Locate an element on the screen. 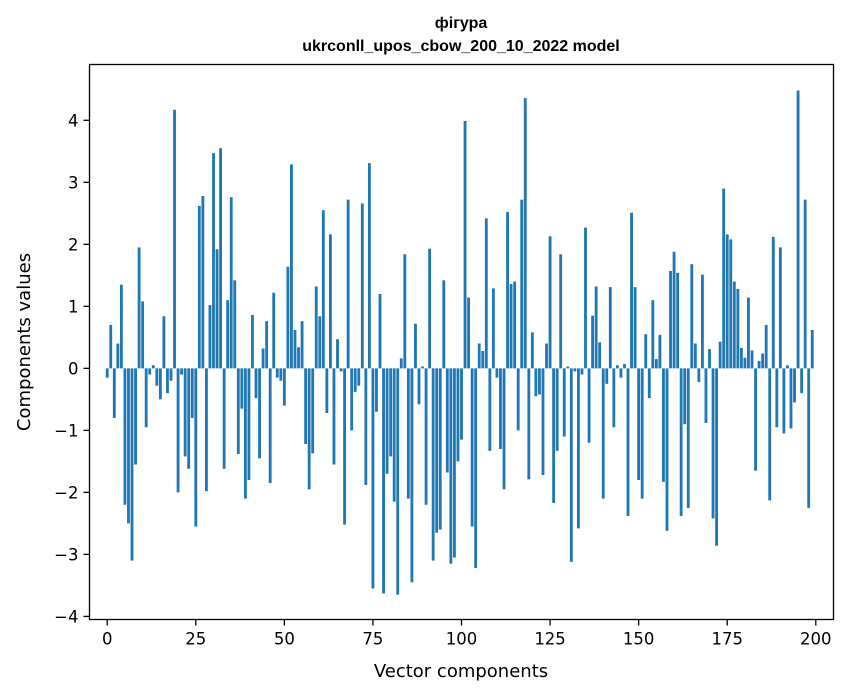 This screenshot has height=696, width=847. y-tick-label: 3 is located at coordinates (73, 182).